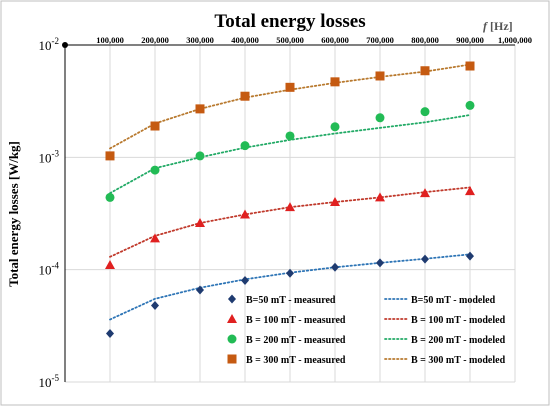 This screenshot has height=406, width=550. What do you see at coordinates (155, 40) in the screenshot?
I see `x-tick-label-1: 200,000` at bounding box center [155, 40].